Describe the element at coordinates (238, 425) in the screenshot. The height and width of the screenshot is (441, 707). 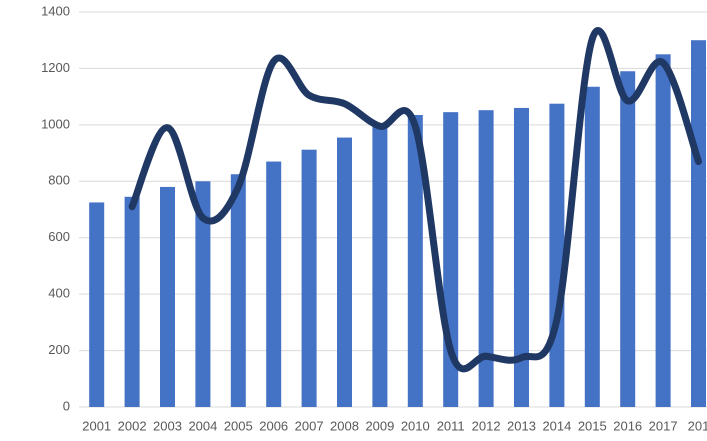
I see `x-tick-label: 2005` at that location.